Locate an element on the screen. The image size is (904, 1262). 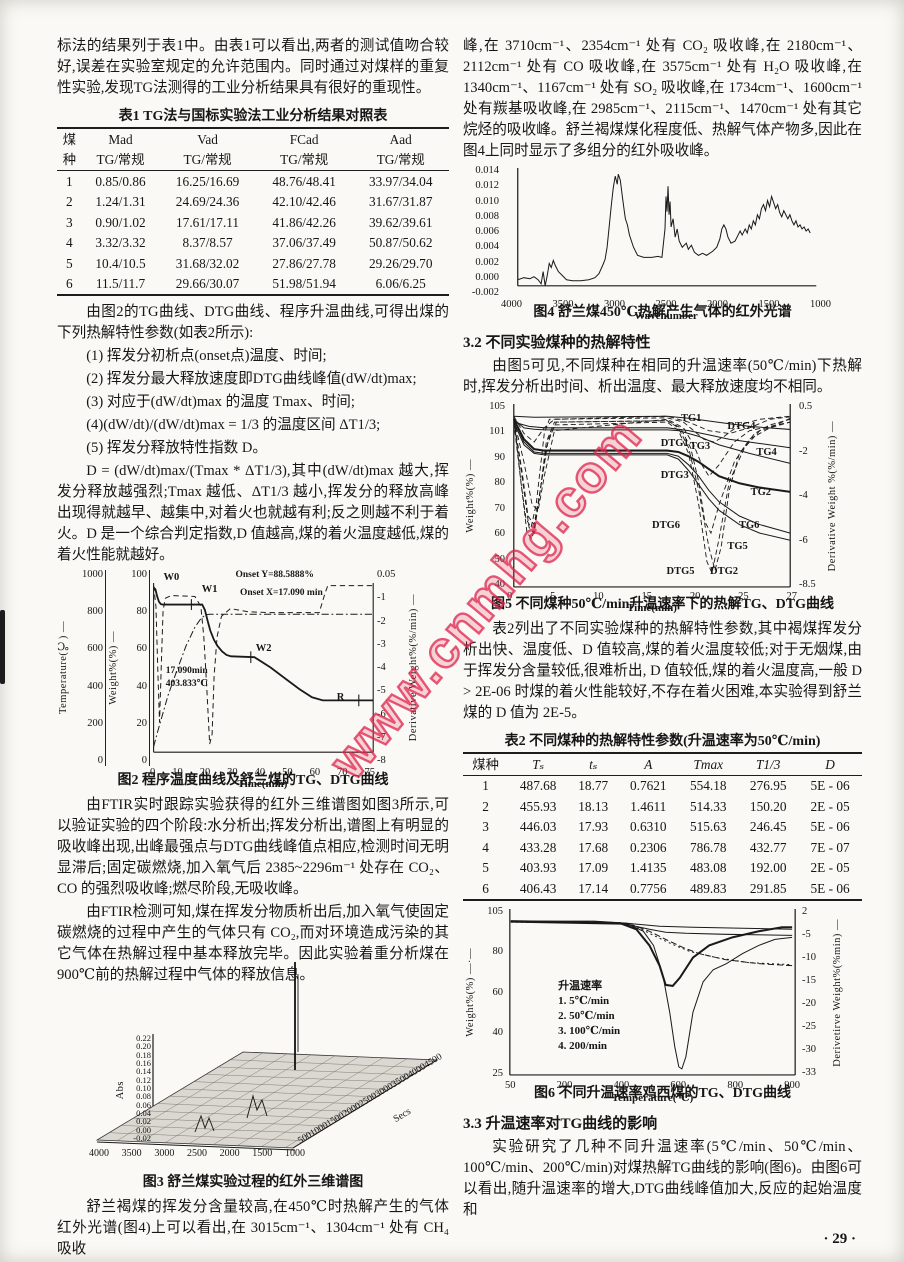
legend-entry: 1. 5℃/min is located at coordinates (584, 1000).